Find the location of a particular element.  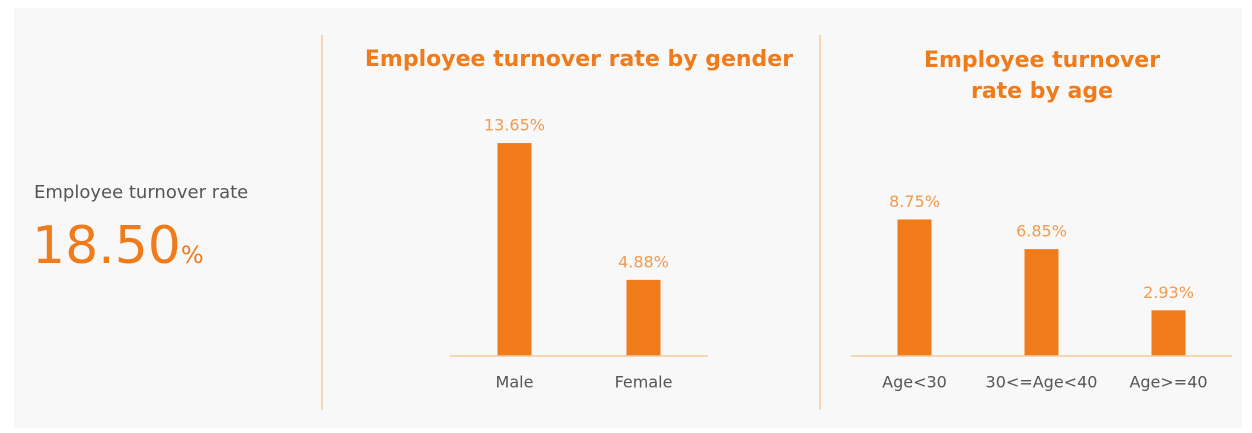

value-label: 8.75% is located at coordinates (914, 201).